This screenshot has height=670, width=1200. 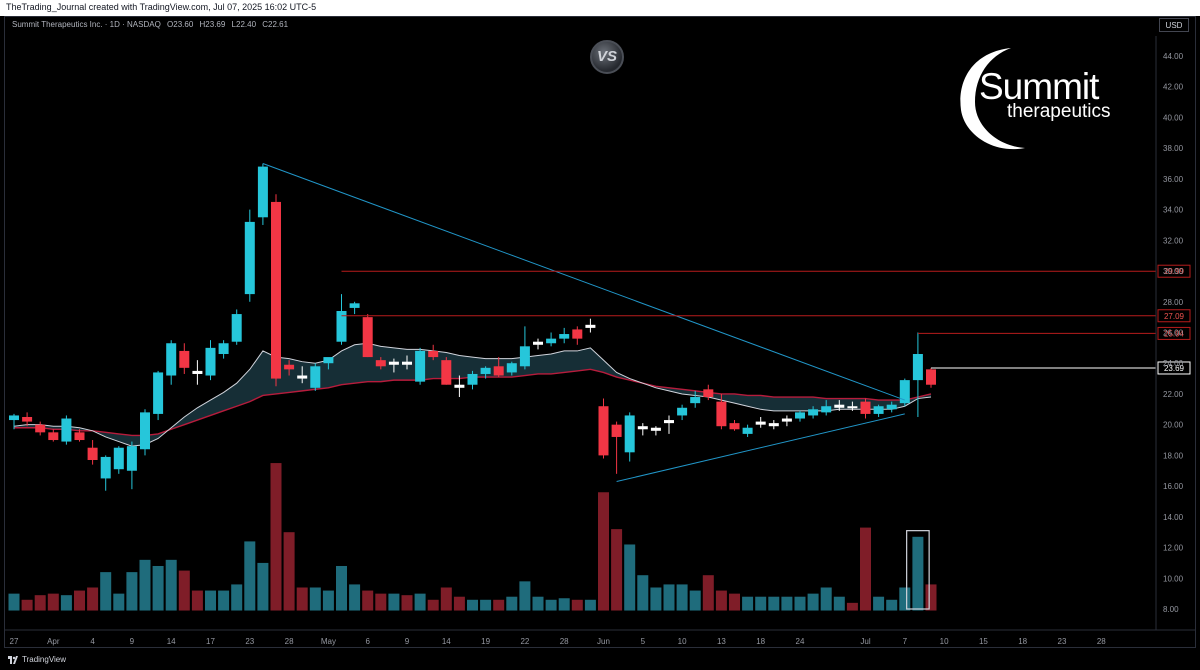 What do you see at coordinates (600, 660) in the screenshot?
I see `footer-bar: TradingView` at bounding box center [600, 660].